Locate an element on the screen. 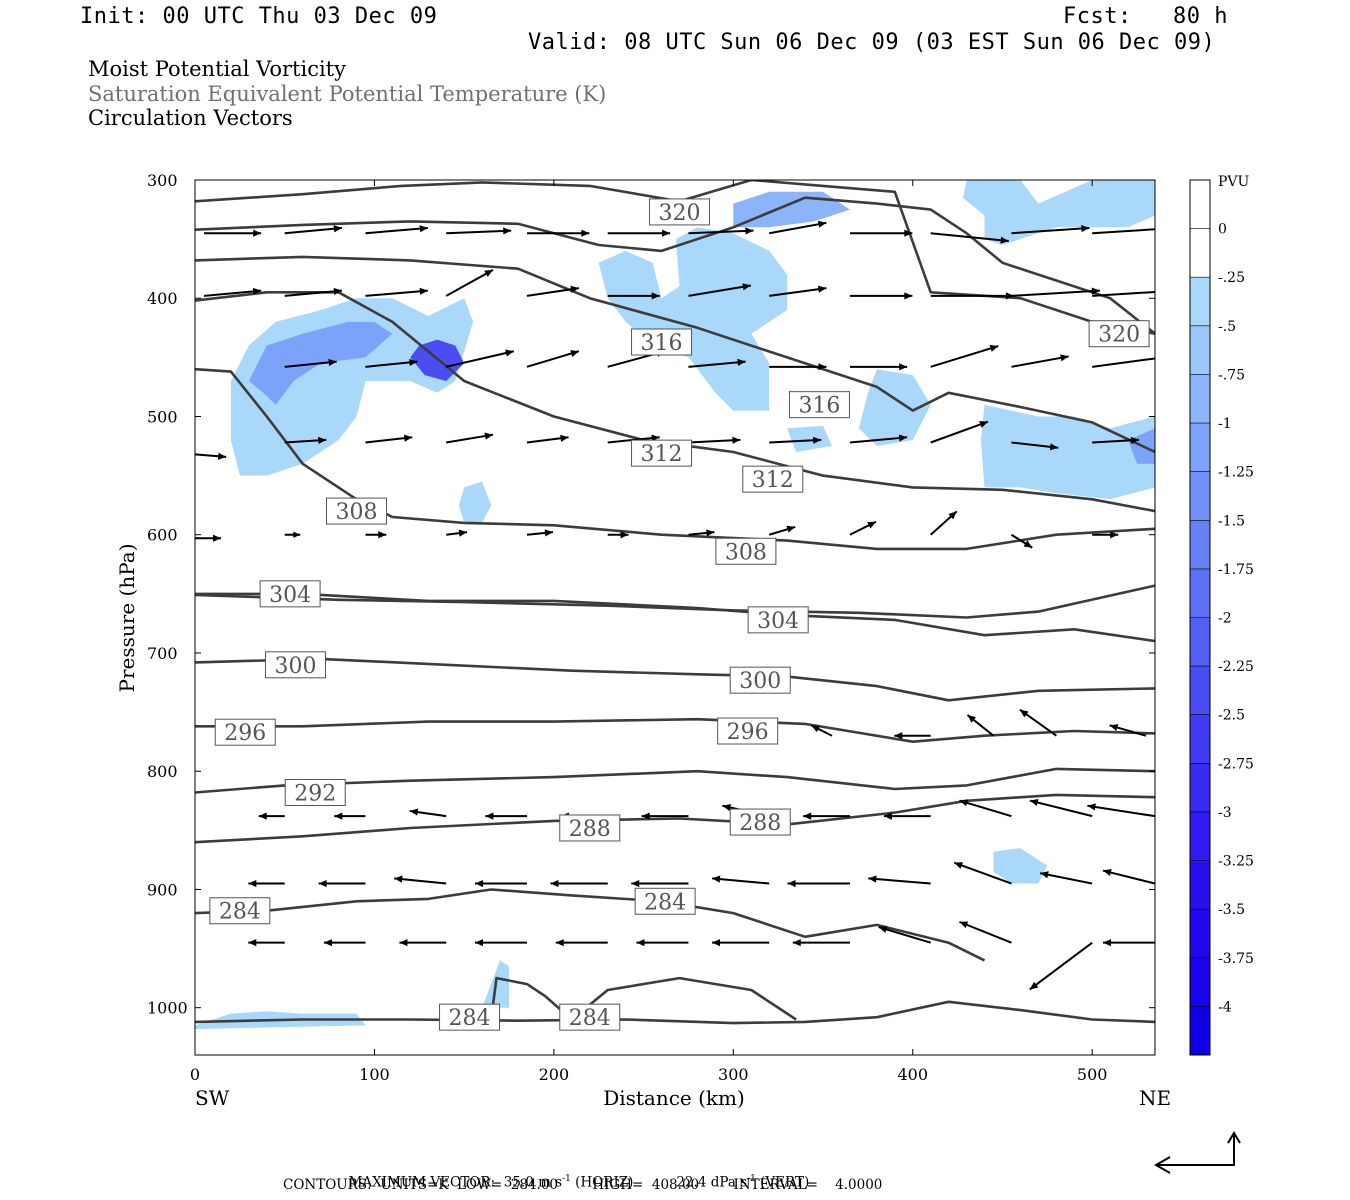 The width and height of the screenshot is (1350, 1200). svg-text: 316 is located at coordinates (819, 406).